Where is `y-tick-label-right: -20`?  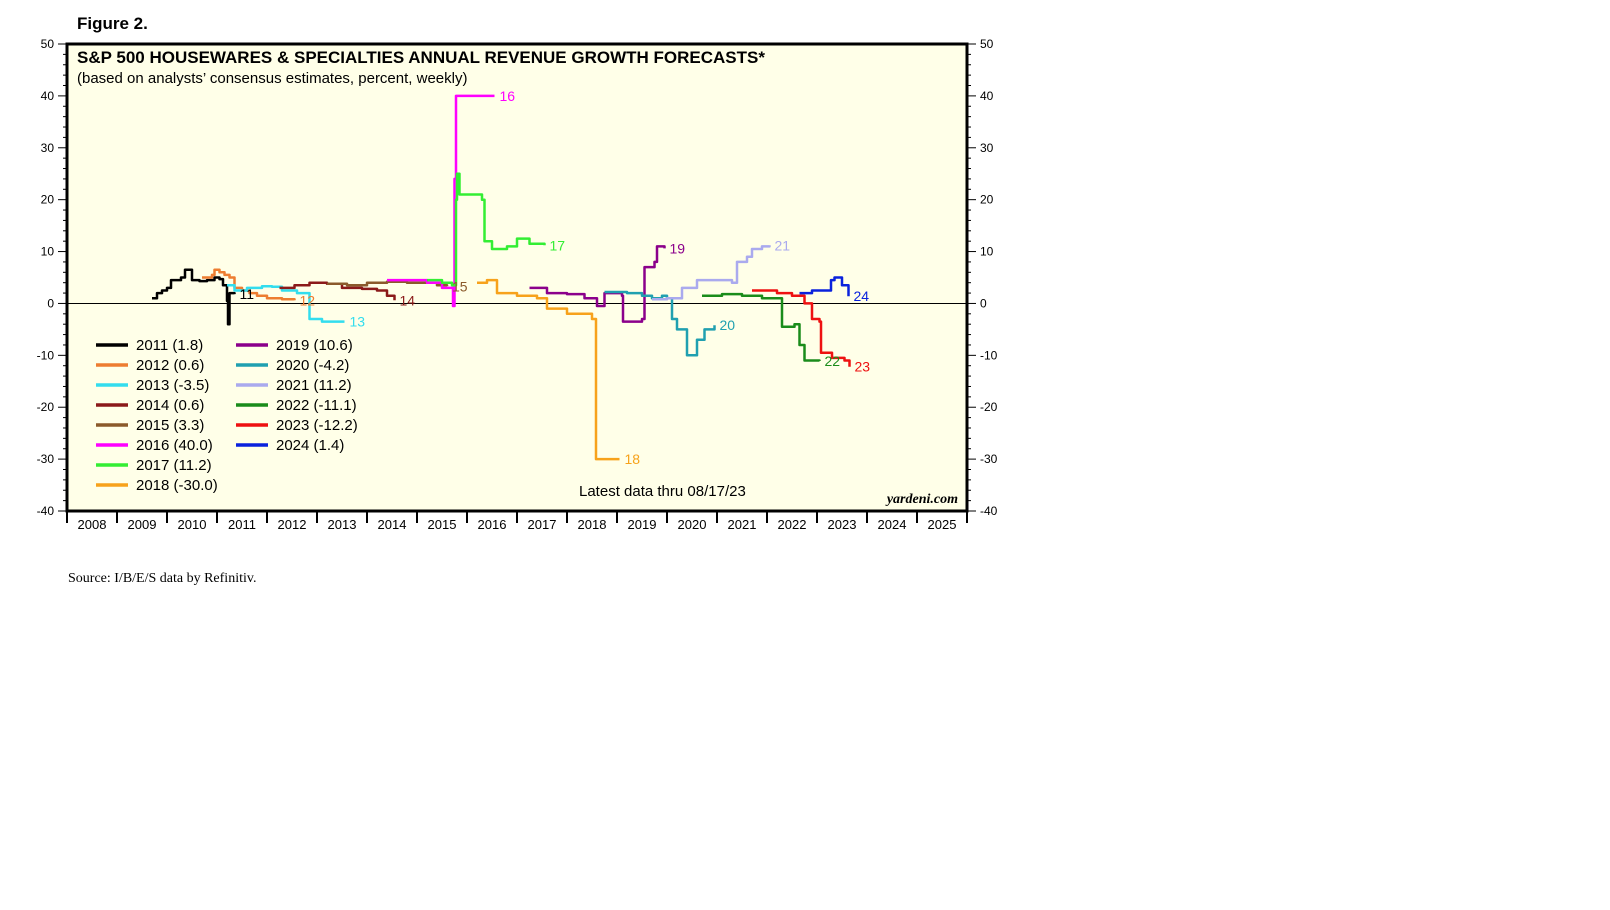 y-tick-label-right: -20 is located at coordinates (989, 407).